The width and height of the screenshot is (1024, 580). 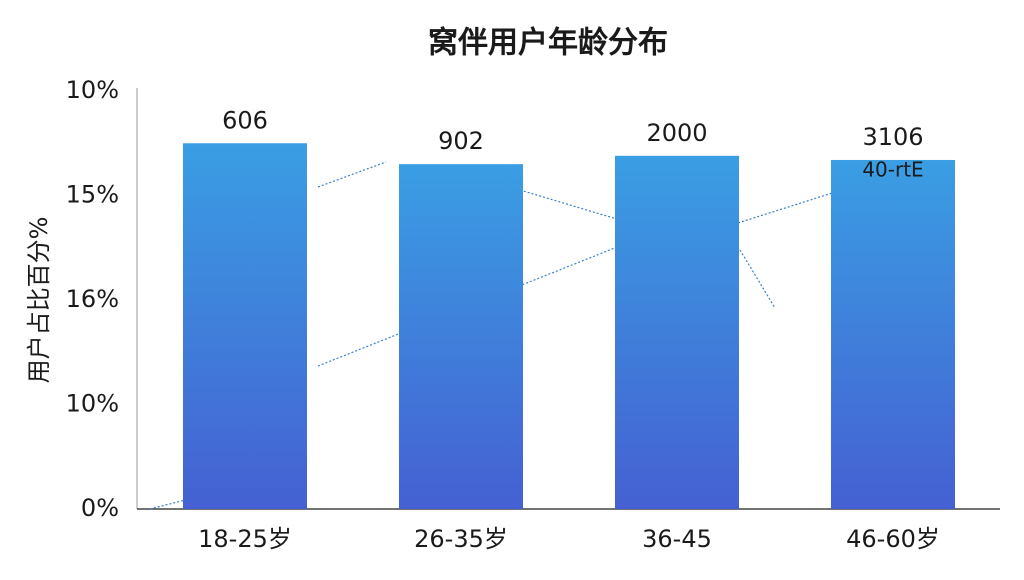 What do you see at coordinates (245, 539) in the screenshot?
I see `x-tick-label: 18-25岁` at bounding box center [245, 539].